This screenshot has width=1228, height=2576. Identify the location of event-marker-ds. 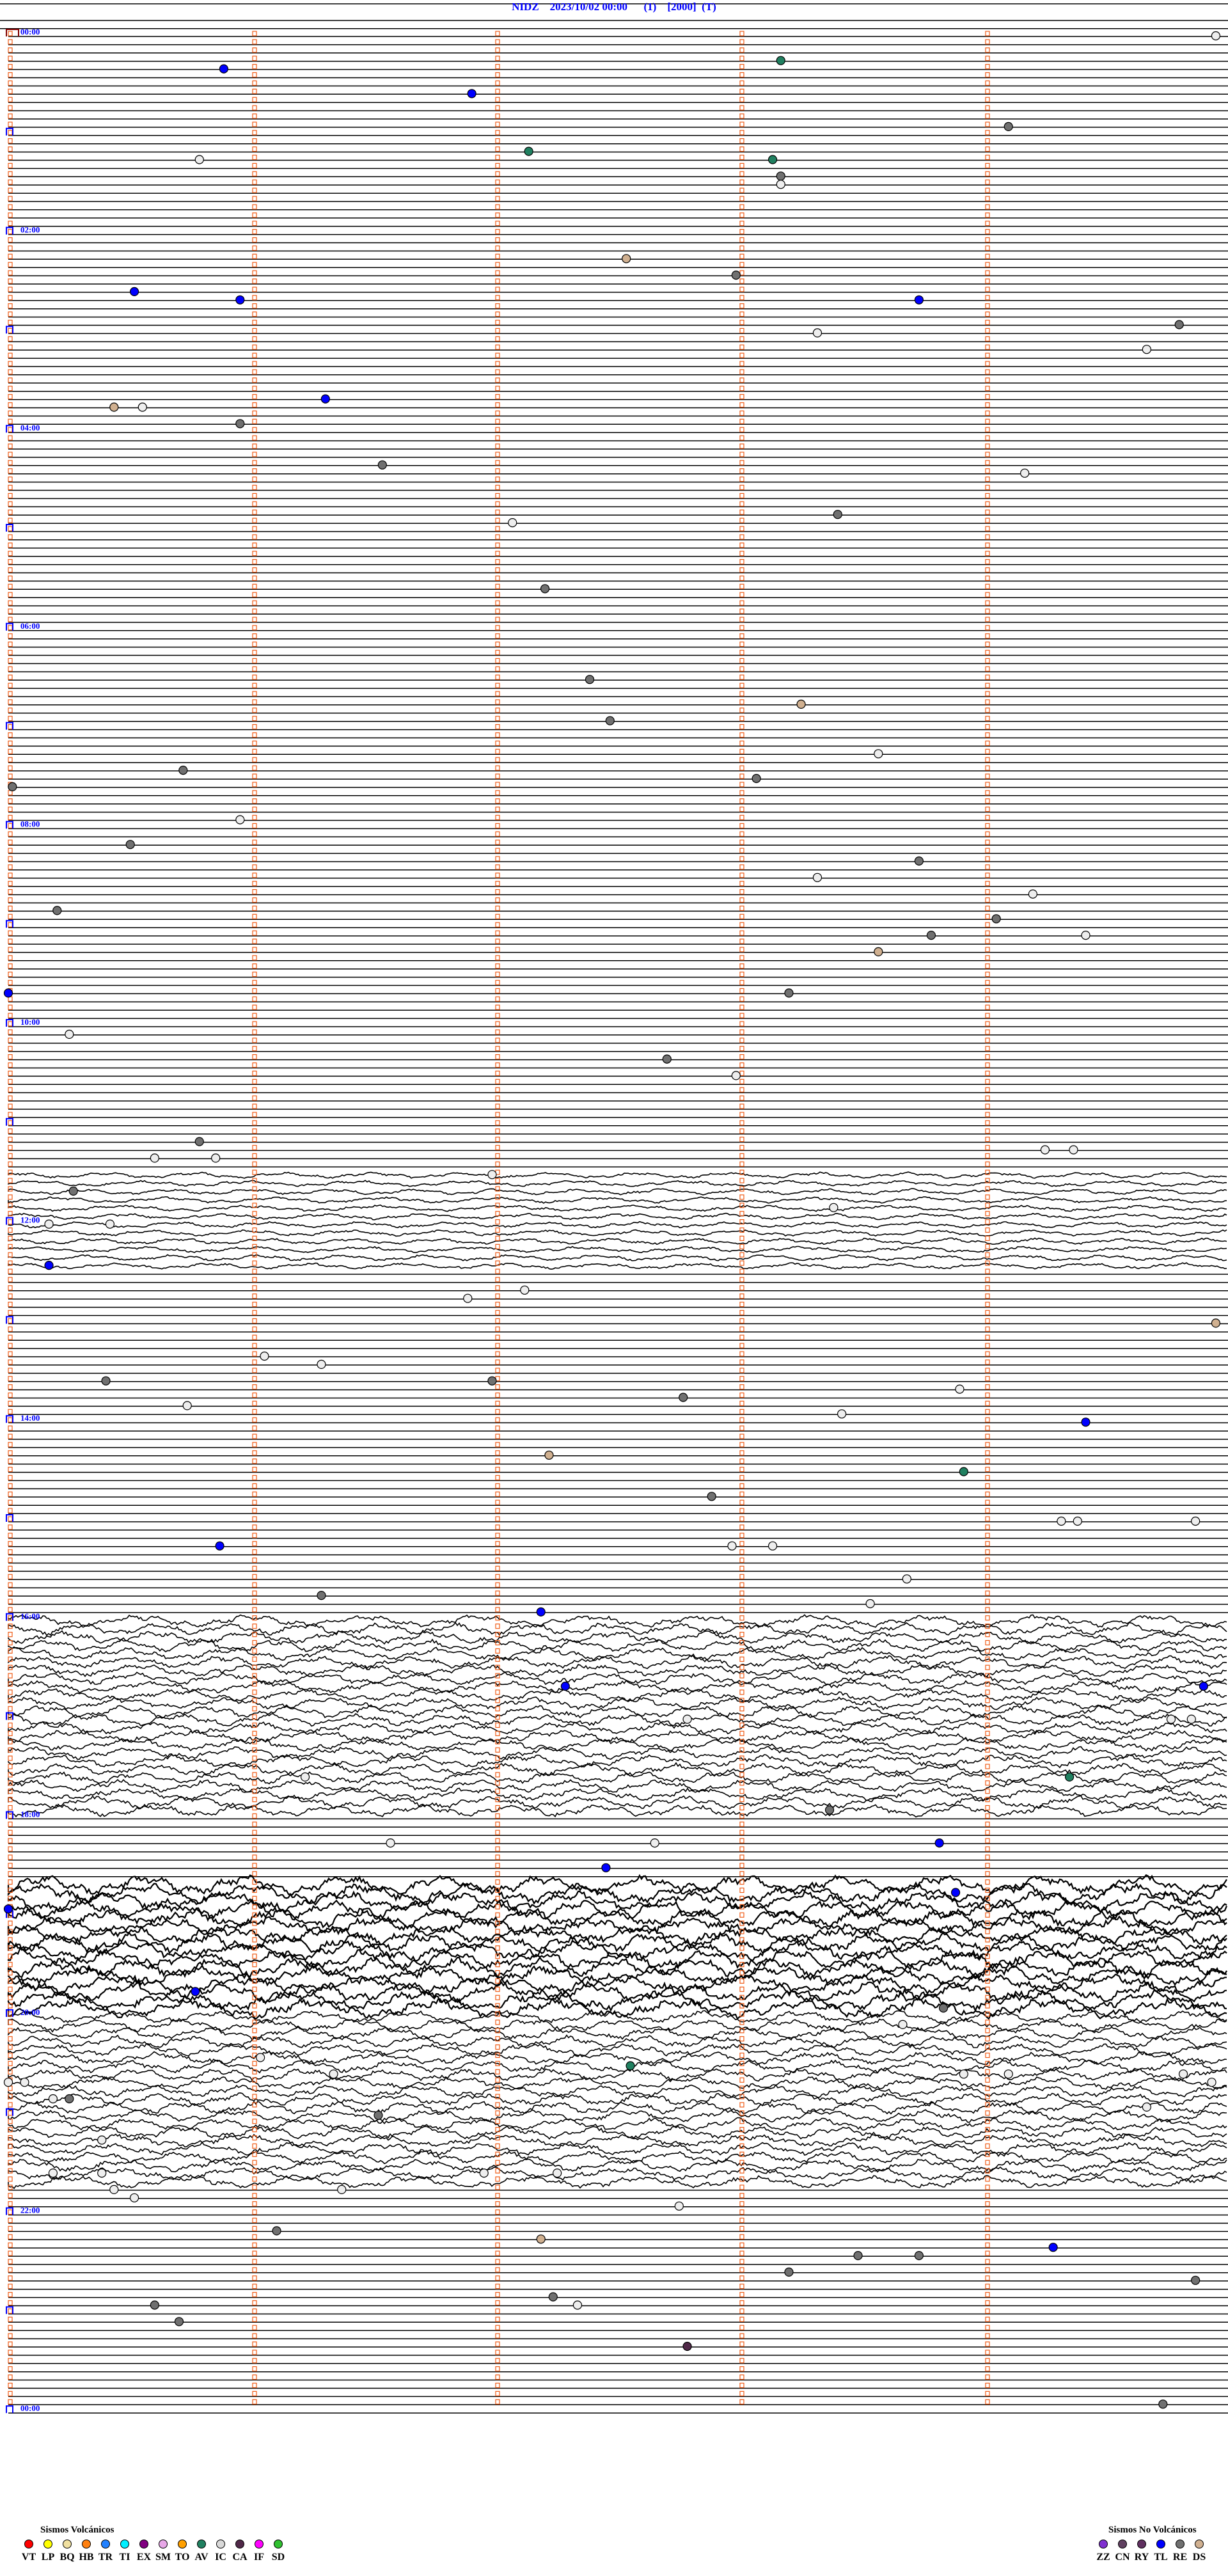
(549, 1455).